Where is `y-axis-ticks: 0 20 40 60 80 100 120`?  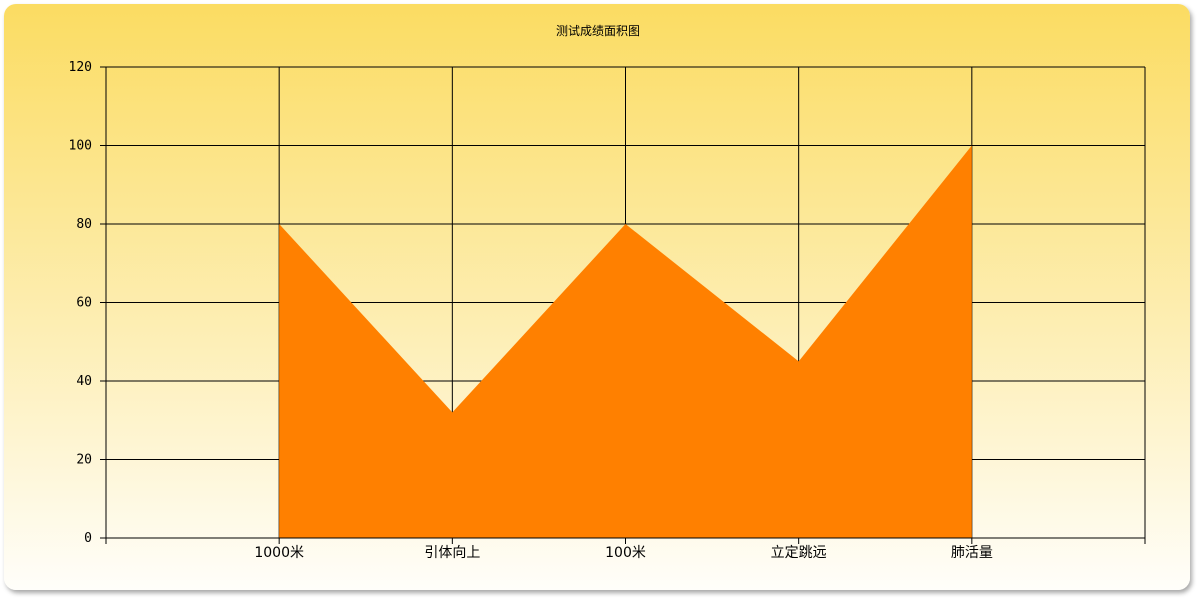 y-axis-ticks: 0 20 40 60 80 100 120 is located at coordinates (80, 303).